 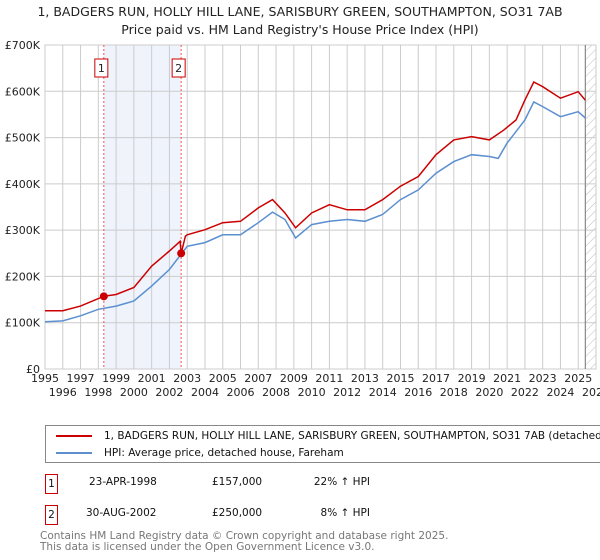 I want to click on x-tick-label: 2007, so click(x=258, y=378).